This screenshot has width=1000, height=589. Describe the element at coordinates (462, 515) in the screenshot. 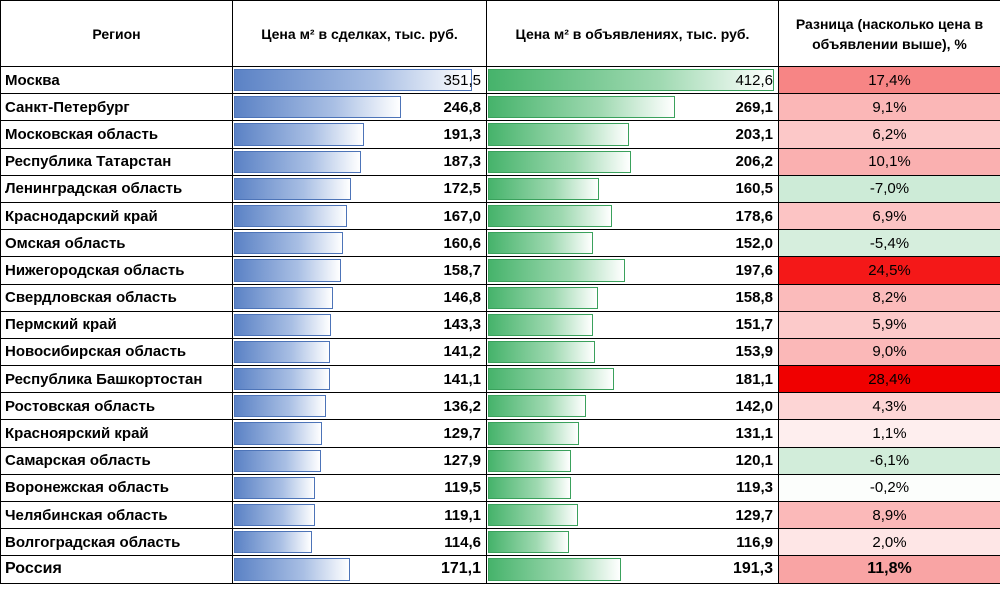

I see `deal-price-value: 119,1` at that location.